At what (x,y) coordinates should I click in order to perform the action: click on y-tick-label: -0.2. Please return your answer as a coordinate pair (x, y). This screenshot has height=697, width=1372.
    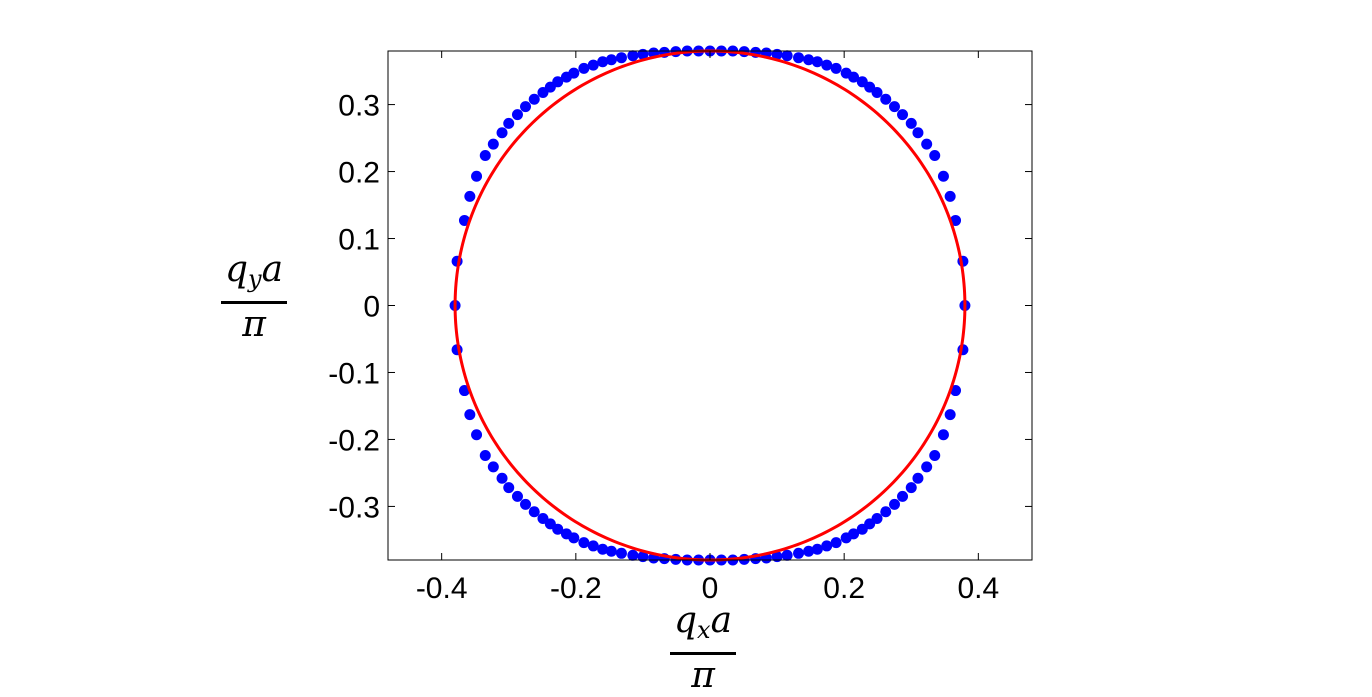
    Looking at the image, I should click on (354, 440).